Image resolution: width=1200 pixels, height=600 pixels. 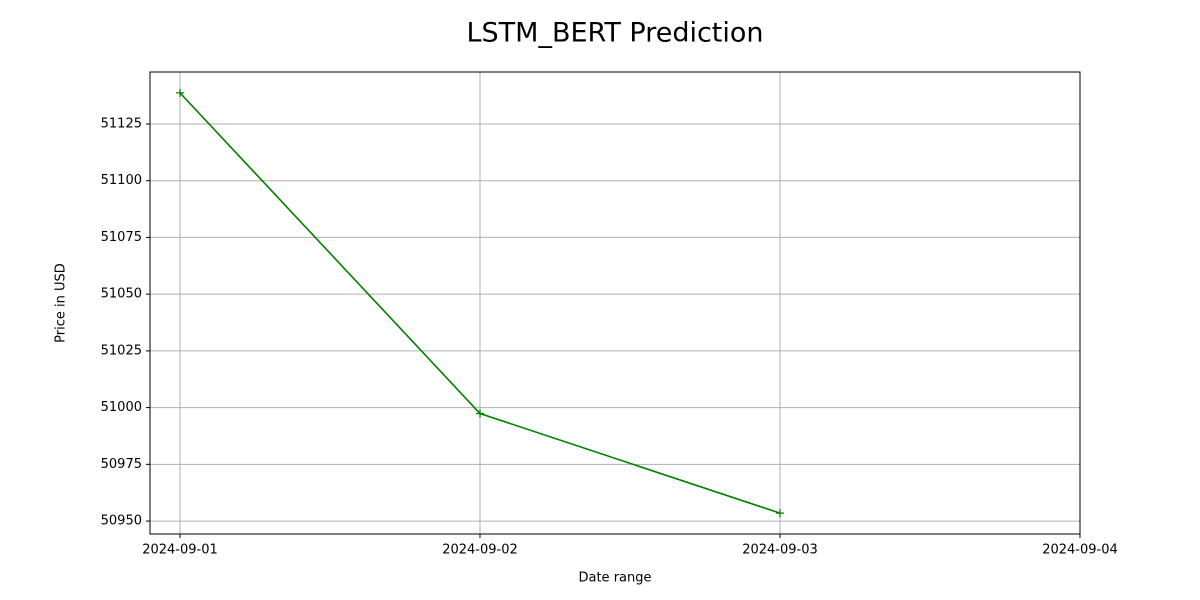 What do you see at coordinates (121, 521) in the screenshot?
I see `y-tick-label: 50950` at bounding box center [121, 521].